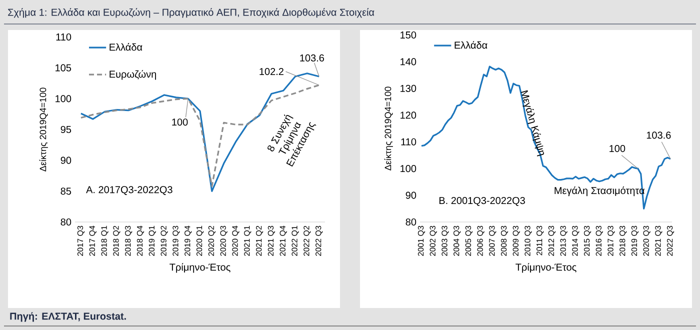  Describe the element at coordinates (200, 241) in the screenshot. I see `x-tick-label: 2020 Q1` at that location.